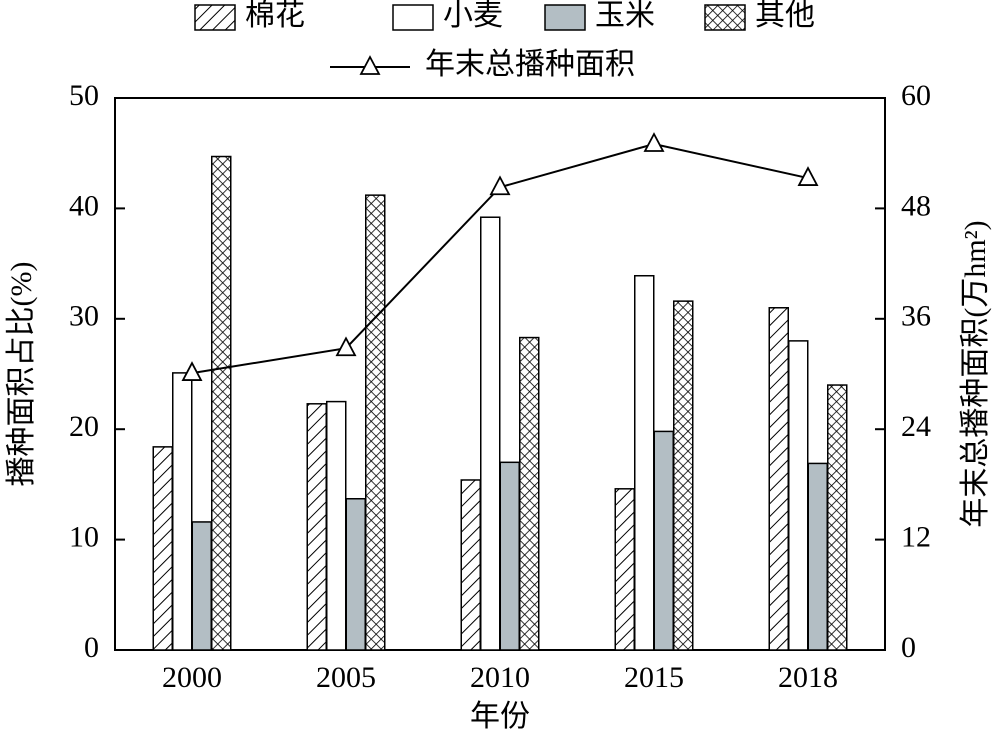  I want to click on y-tick-label: 20, so click(84, 426).